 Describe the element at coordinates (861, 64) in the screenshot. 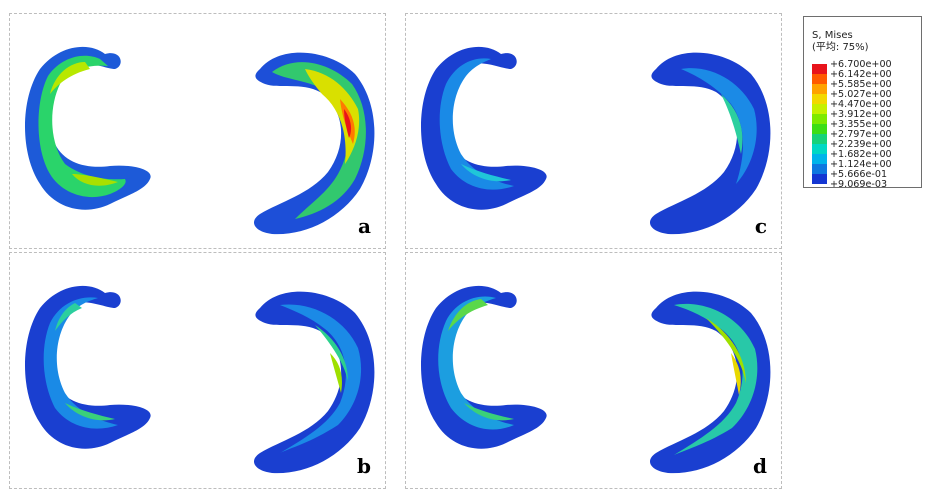

I see `legend-tick-label: +6.700e+00` at that location.